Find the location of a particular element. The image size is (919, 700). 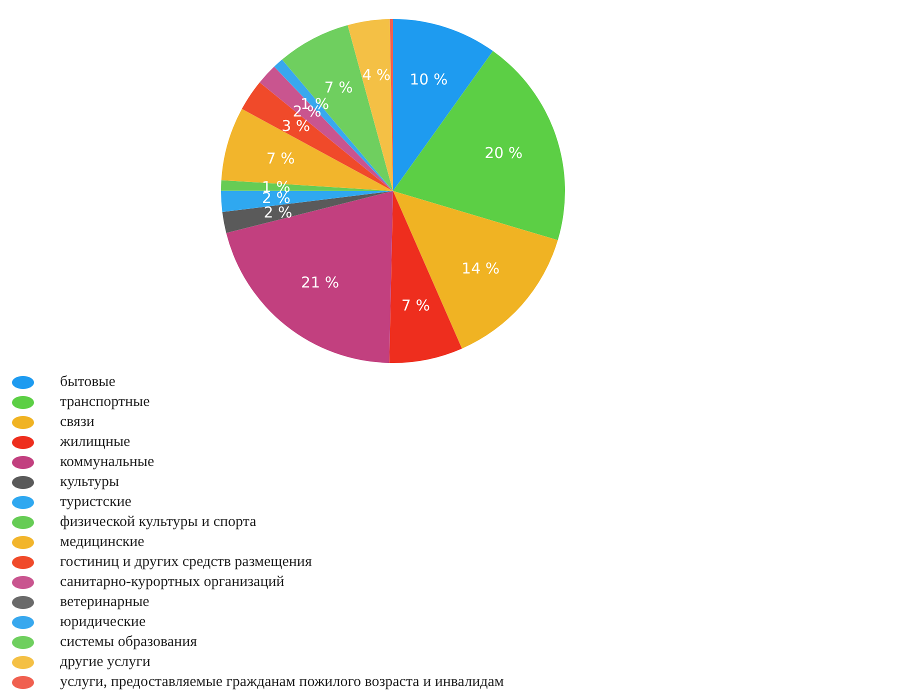

legend-label: физической культуры и спорта is located at coordinates (158, 522).